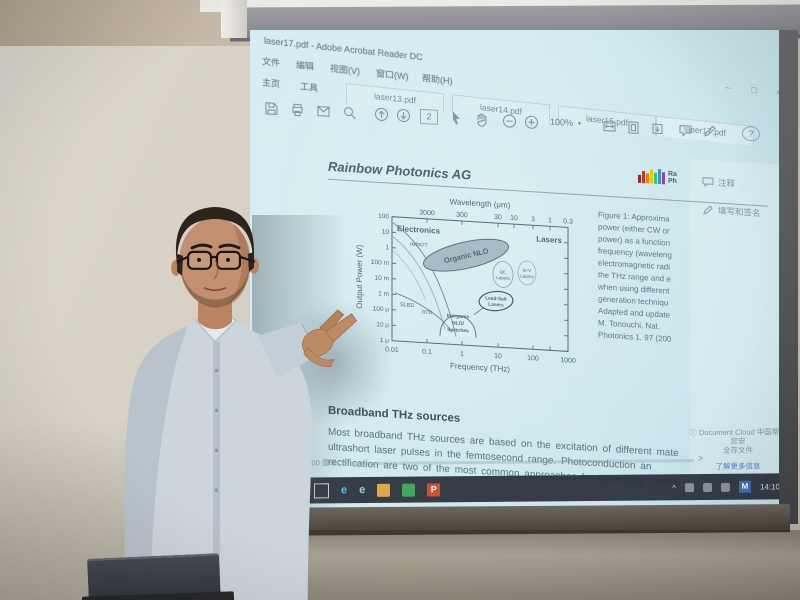 Image resolution: width=800 pixels, height=600 pixels. Describe the element at coordinates (215, 236) in the screenshot. I see `hair` at that location.